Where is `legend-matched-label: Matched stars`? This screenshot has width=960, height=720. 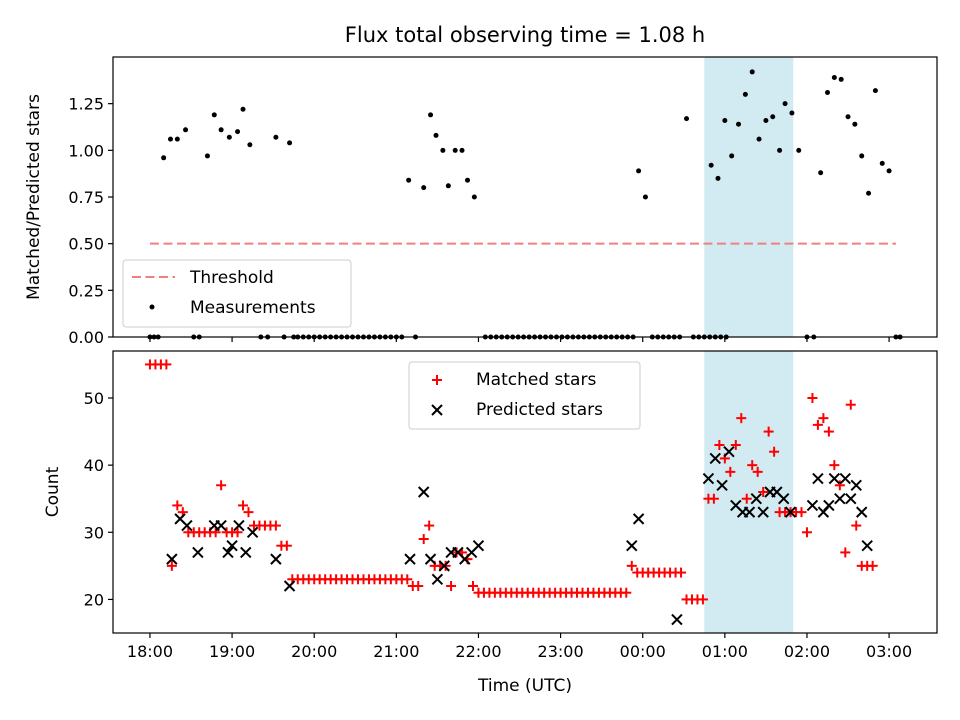 legend-matched-label: Matched stars is located at coordinates (536, 380).